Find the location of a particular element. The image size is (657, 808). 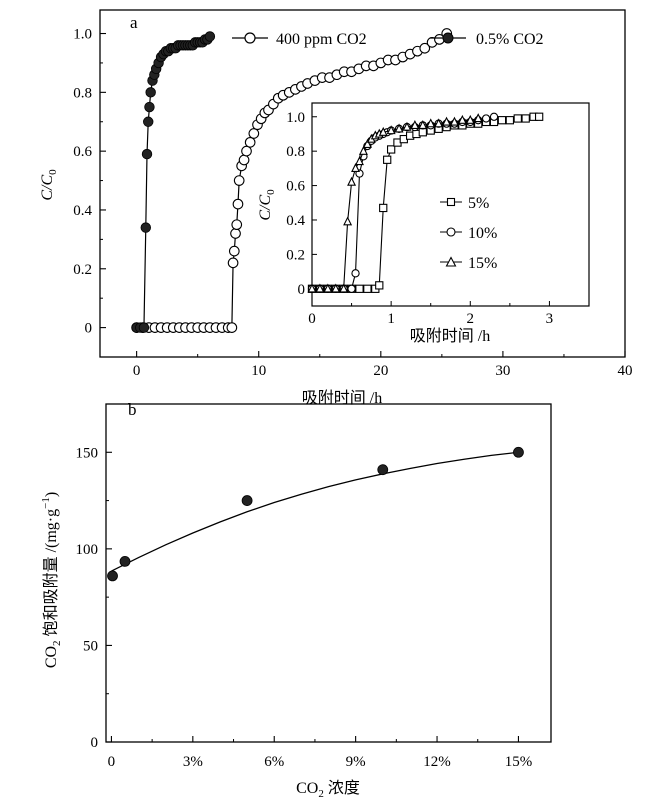

chart-b-x-ticks: 0 3% 6% 9% 12% 15% is located at coordinates (320, 753).